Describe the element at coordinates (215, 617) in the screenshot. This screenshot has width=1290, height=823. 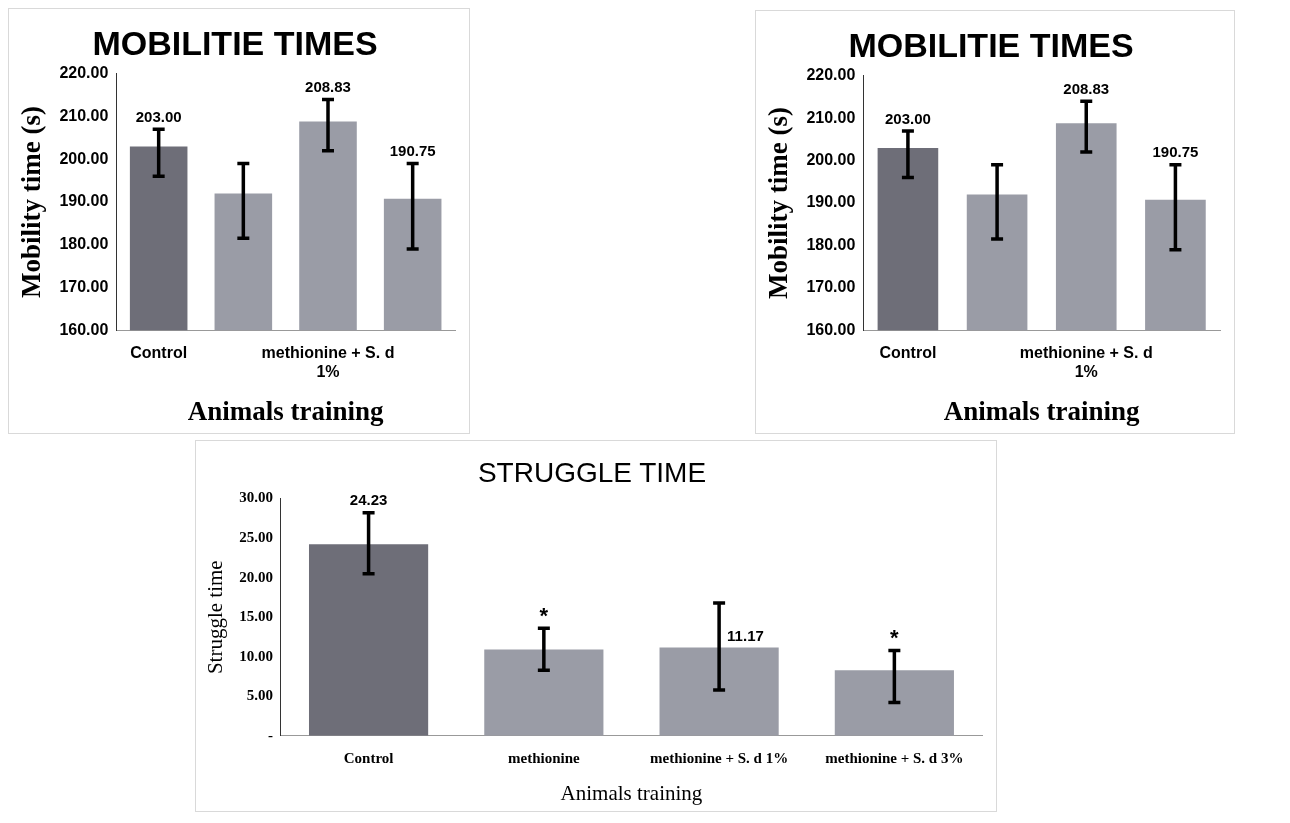
I see `y-axis-title: Struggle time` at that location.